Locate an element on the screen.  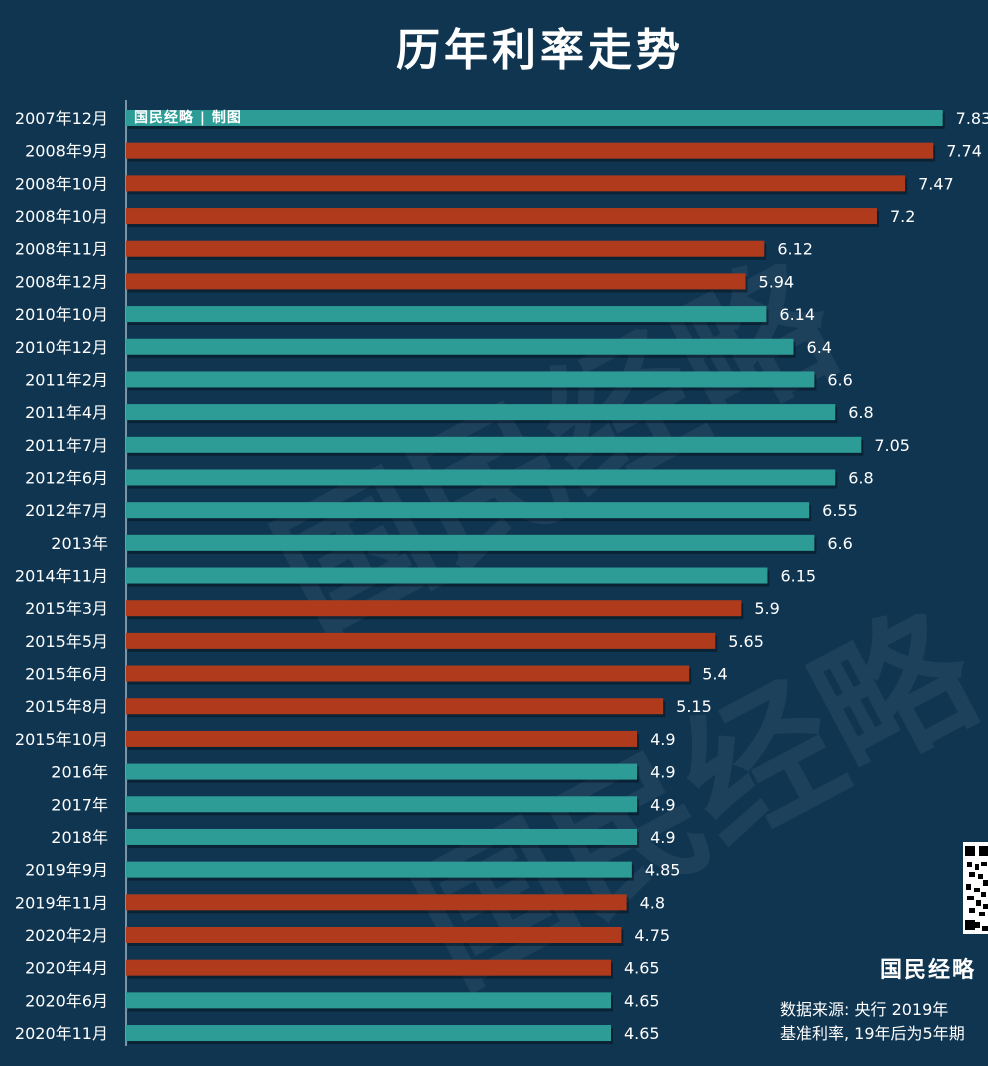
category-label: 2020年6月 is located at coordinates (66, 1000).